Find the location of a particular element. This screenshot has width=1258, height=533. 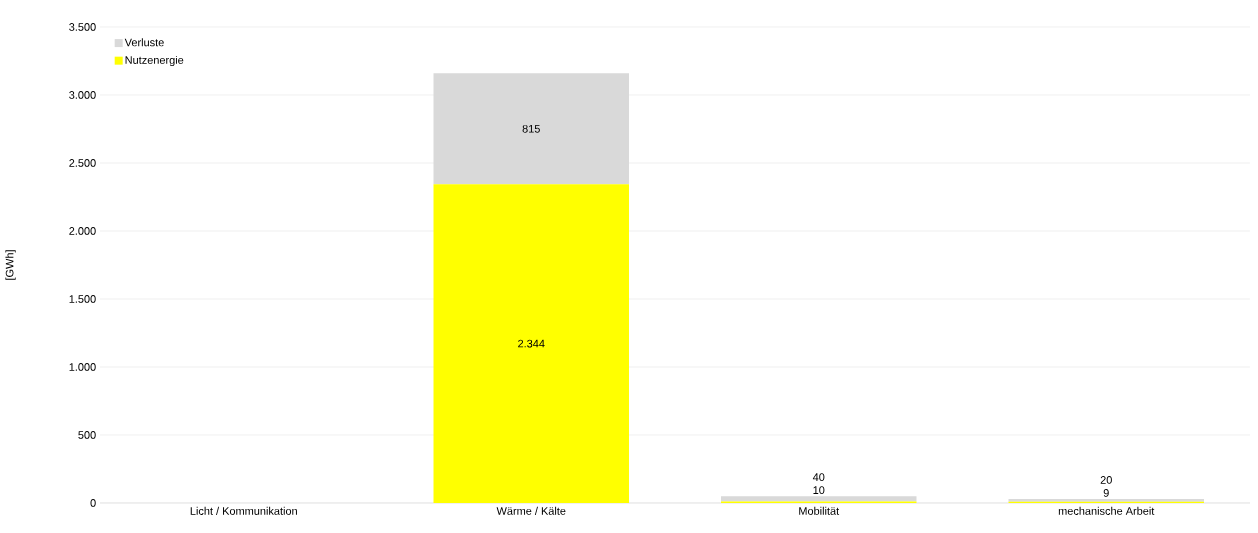

y-tick-label: 1.000 is located at coordinates (82, 367).